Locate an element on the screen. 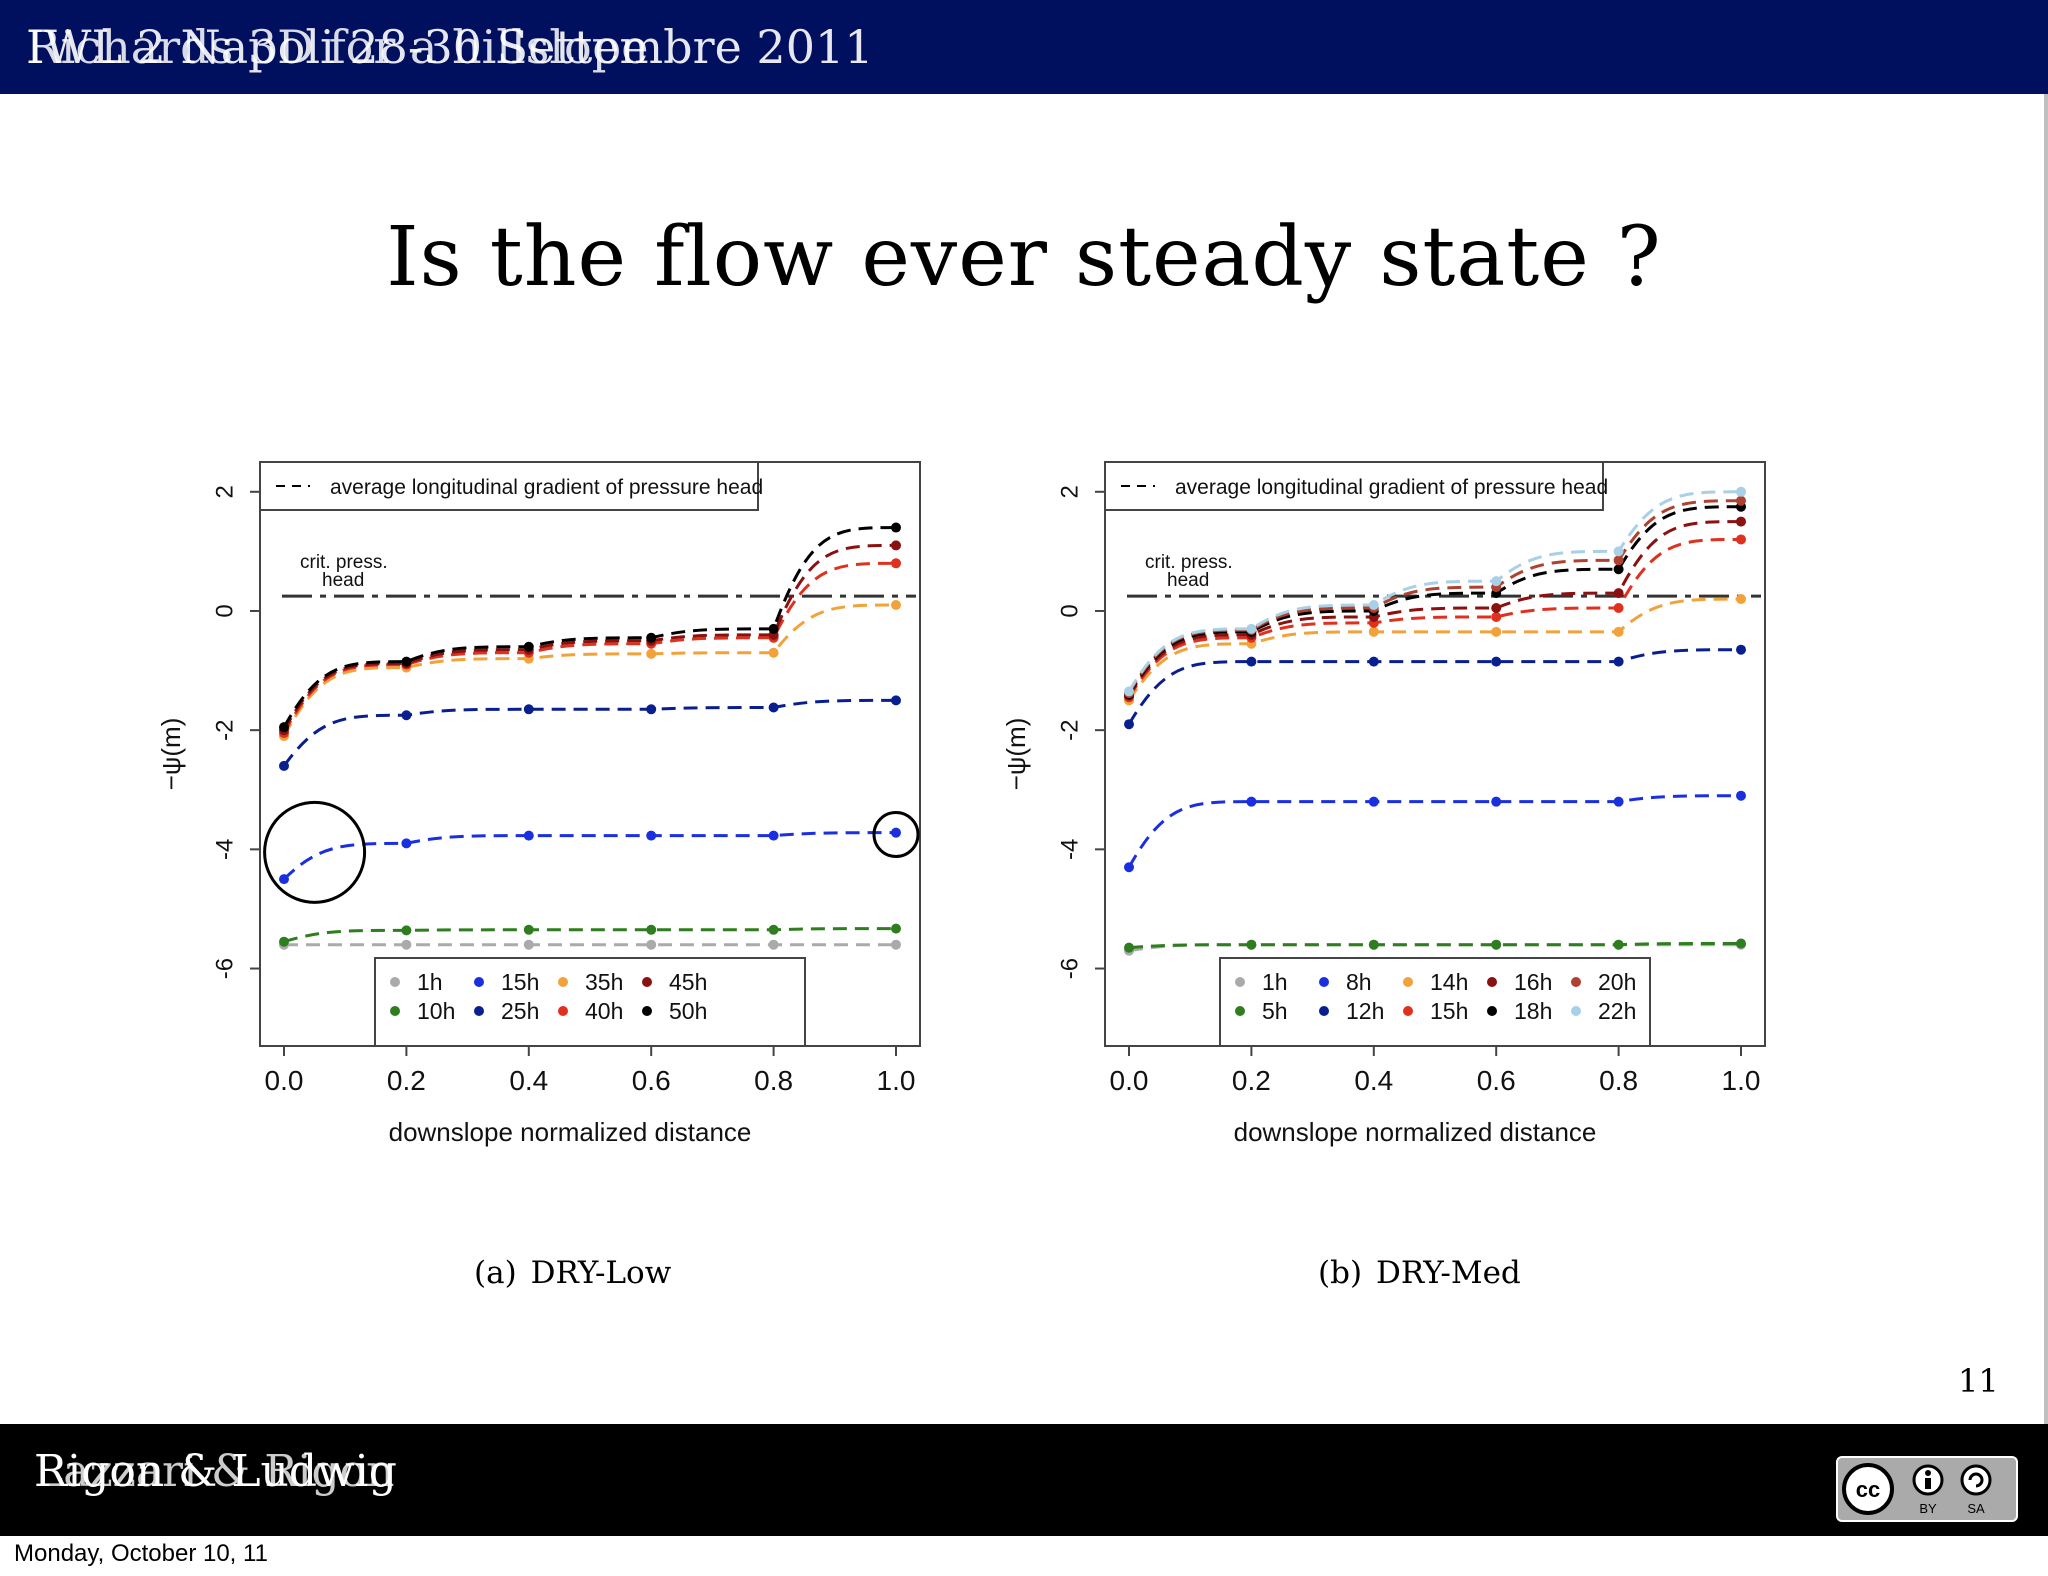 Image resolution: width=2048 pixels, height=1576 pixels. legend-label: 8h is located at coordinates (1359, 982).